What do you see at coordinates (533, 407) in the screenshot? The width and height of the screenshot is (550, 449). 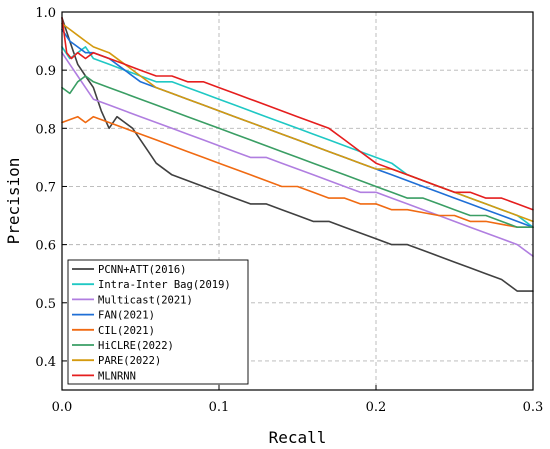 I see `x-tick-label: 0.3` at bounding box center [533, 407].